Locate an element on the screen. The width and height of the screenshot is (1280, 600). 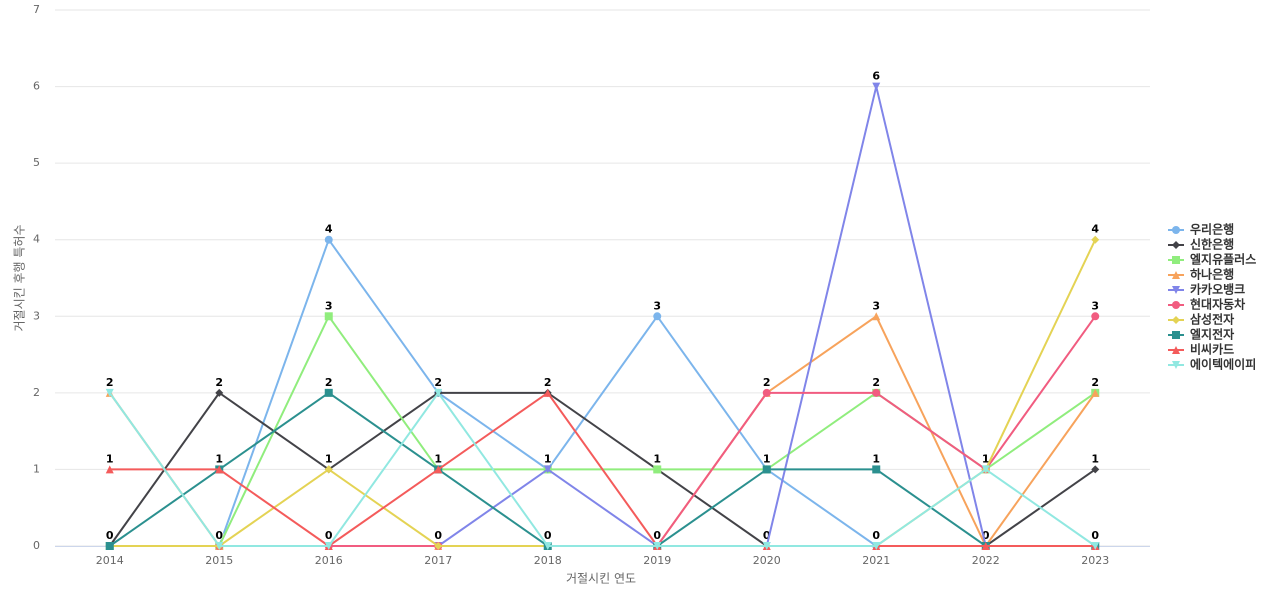
y-tick-label: 3 is located at coordinates (36, 315).